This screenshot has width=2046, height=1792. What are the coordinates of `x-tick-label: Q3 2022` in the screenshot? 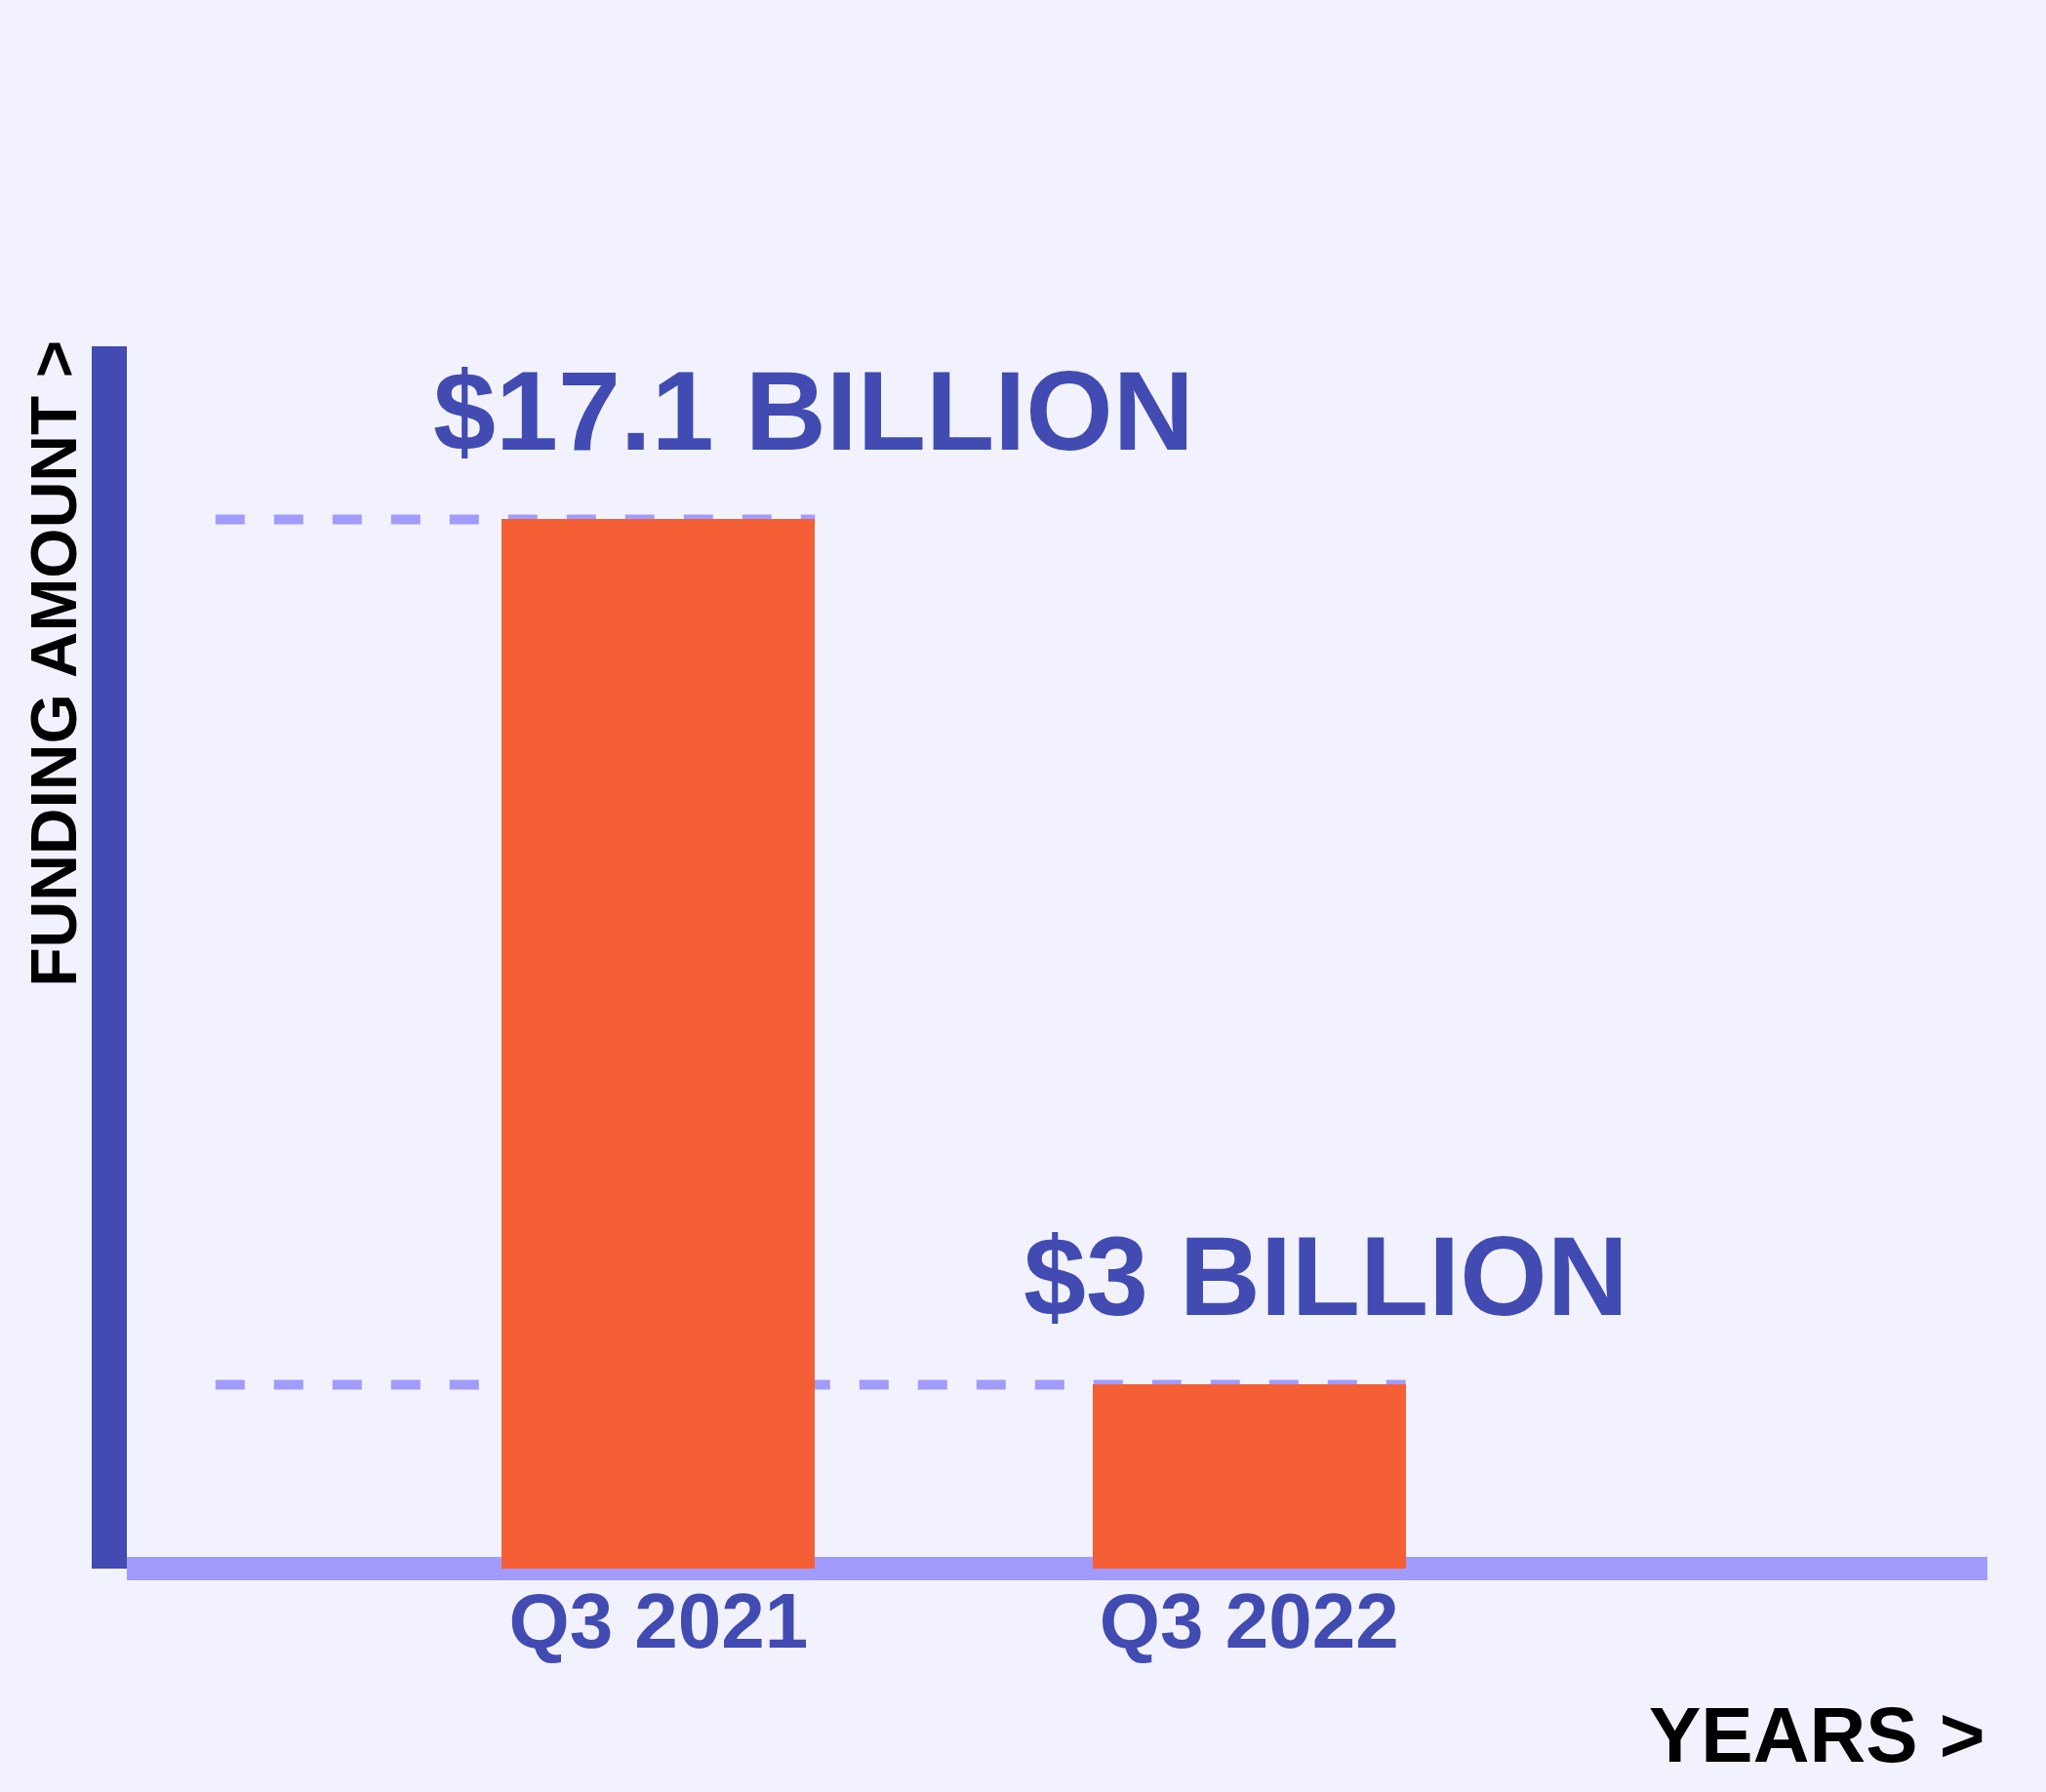 It's located at (1249, 1621).